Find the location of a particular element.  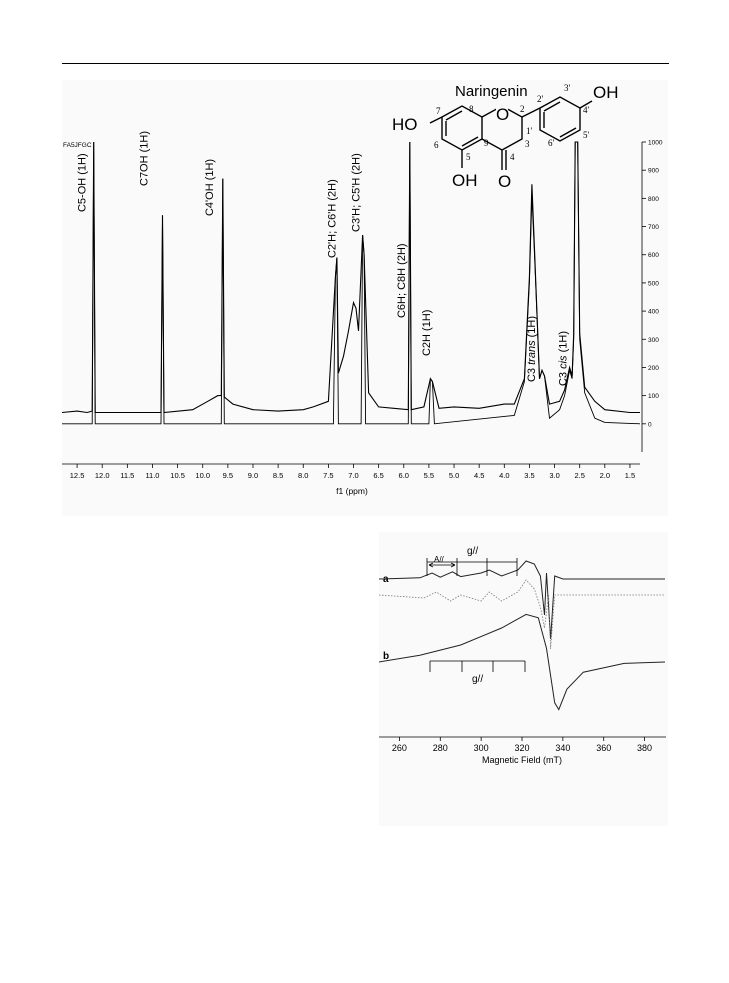

atom-number-2p: 2' is located at coordinates (540, 99).